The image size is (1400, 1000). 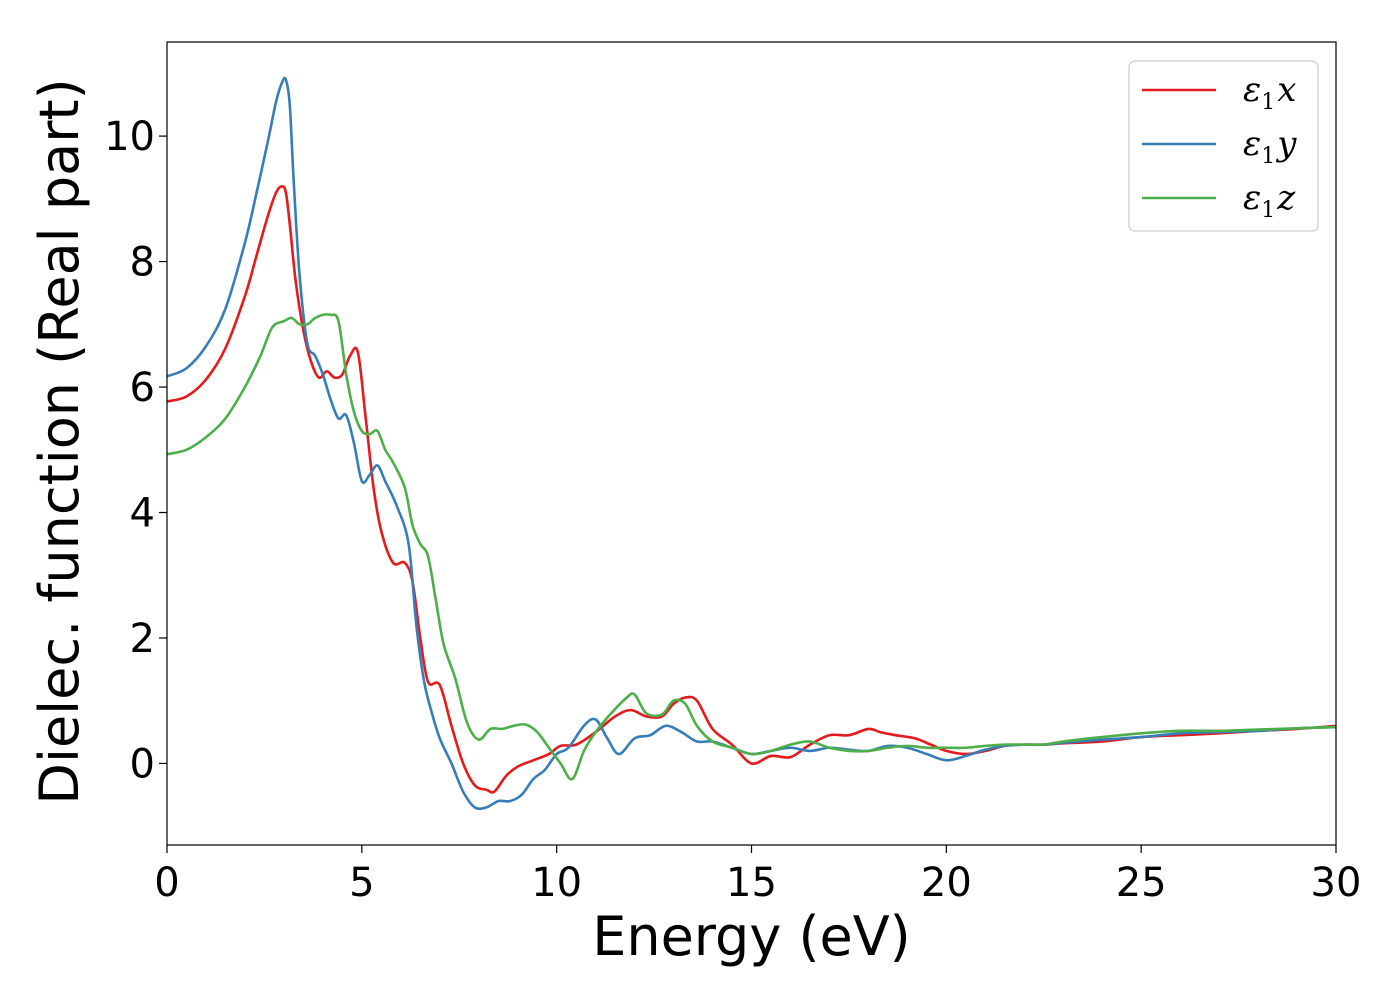 I want to click on y-tick-label: 2, so click(x=142, y=639).